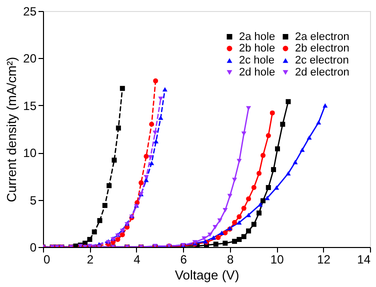  I want to click on x-tick-label: 2, so click(90, 259).